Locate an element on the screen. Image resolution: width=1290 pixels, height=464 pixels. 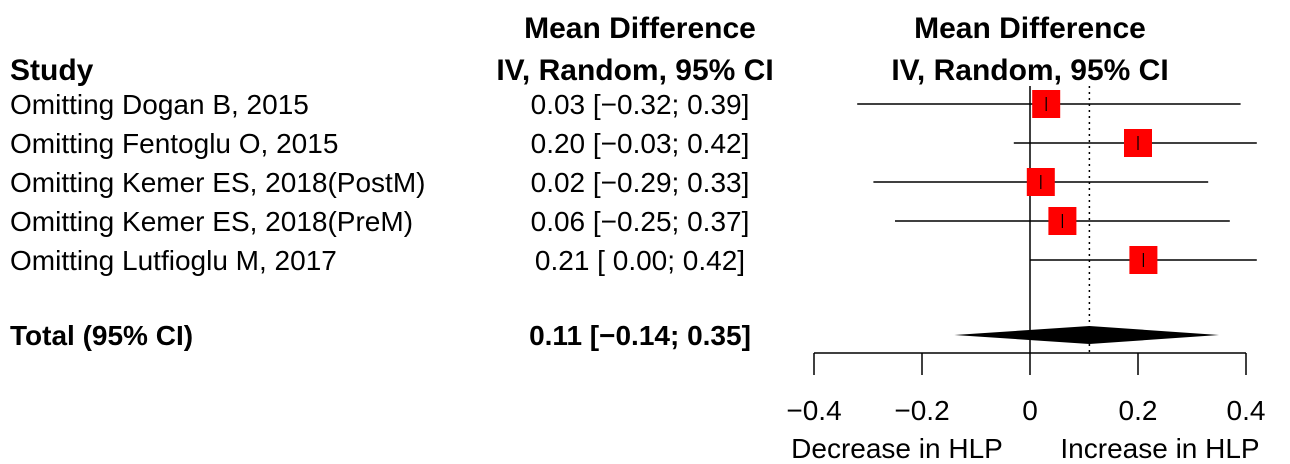
x-tick-label: 0 is located at coordinates (1030, 410).